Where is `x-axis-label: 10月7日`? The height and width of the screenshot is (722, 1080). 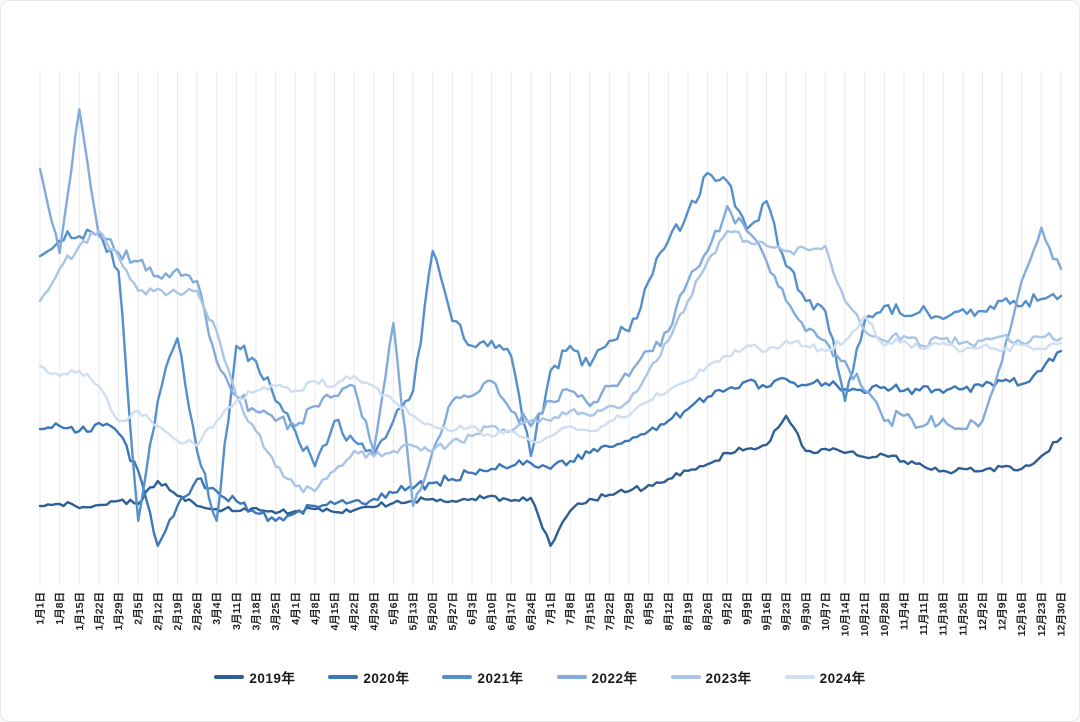 x-axis-label: 10月7日 is located at coordinates (826, 611).